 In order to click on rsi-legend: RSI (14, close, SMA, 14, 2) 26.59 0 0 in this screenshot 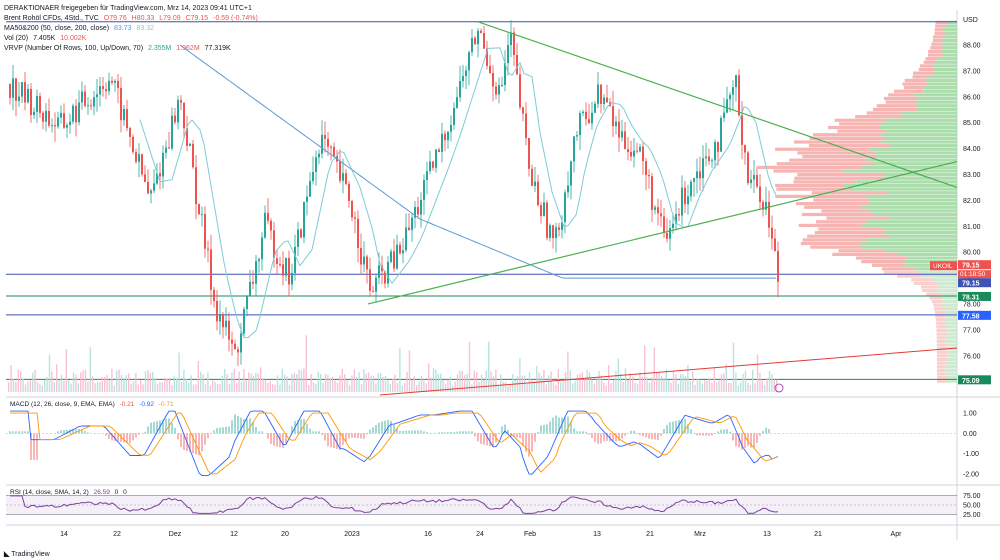, I will do `click(70, 492)`.